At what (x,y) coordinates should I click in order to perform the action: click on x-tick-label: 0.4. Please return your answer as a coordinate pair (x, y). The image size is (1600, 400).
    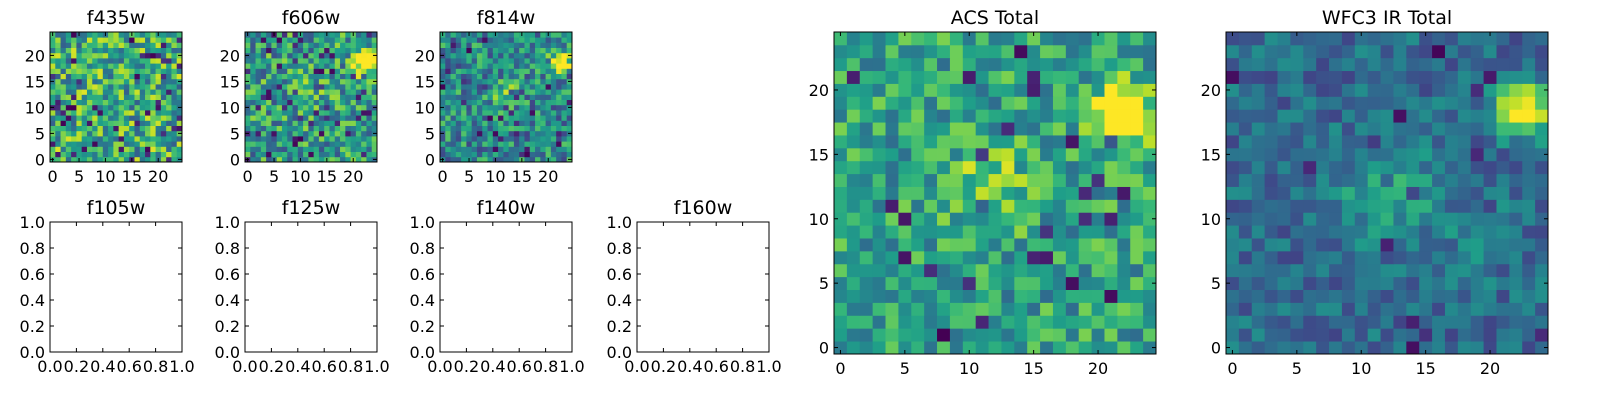
    Looking at the image, I should click on (102, 366).